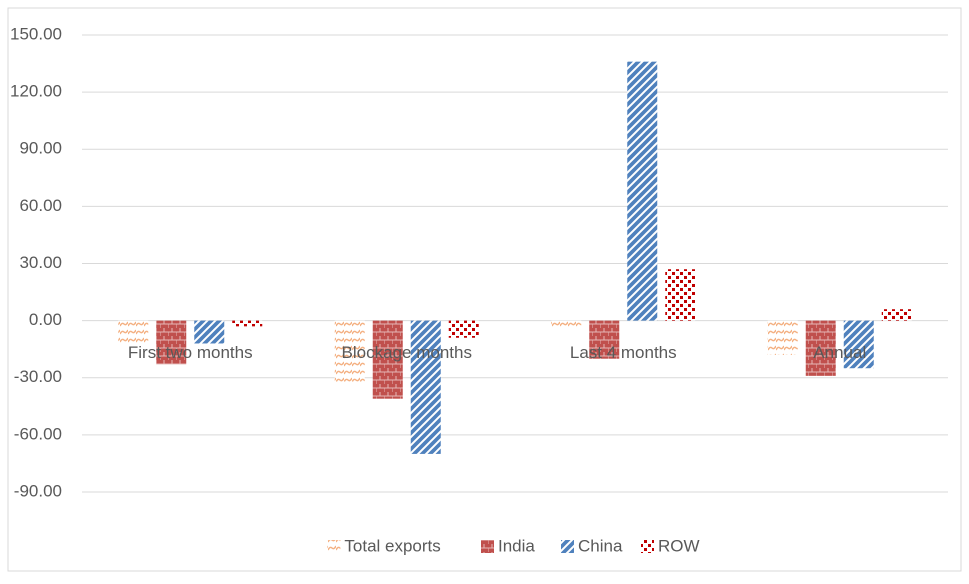 The height and width of the screenshot is (584, 969). I want to click on y-tick-label: 90.00, so click(40, 148).